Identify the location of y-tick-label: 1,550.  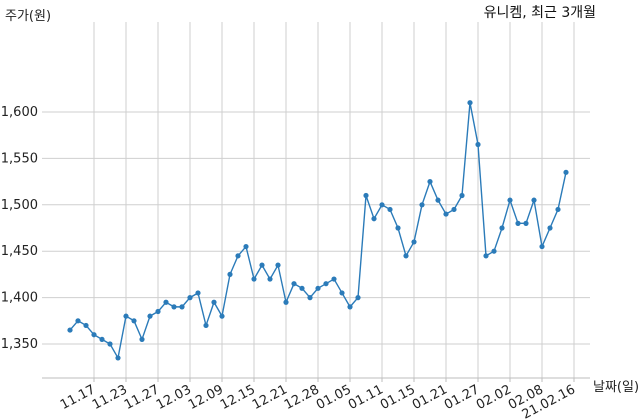
(19, 158).